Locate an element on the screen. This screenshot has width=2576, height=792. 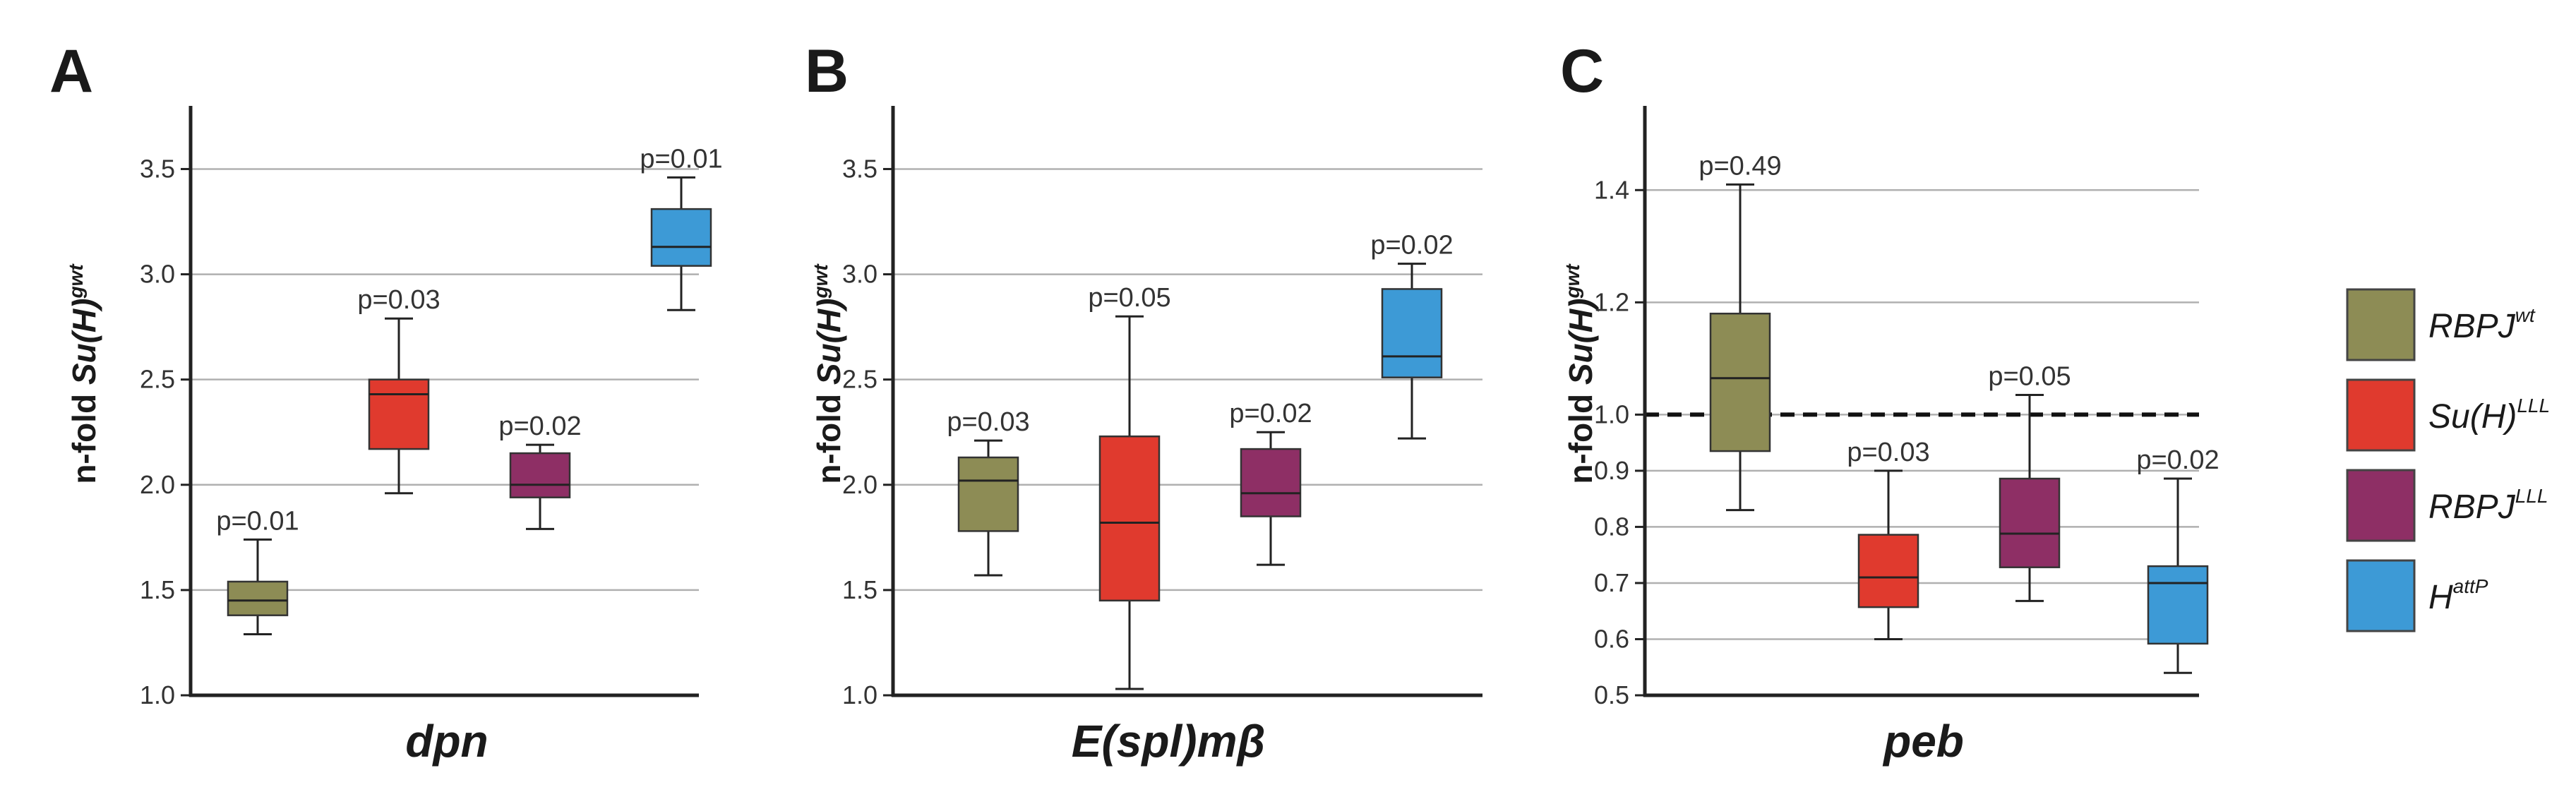
legend: RBPJwt Su(H)LLL RBPJLLL HattP is located at coordinates (2448, 460).